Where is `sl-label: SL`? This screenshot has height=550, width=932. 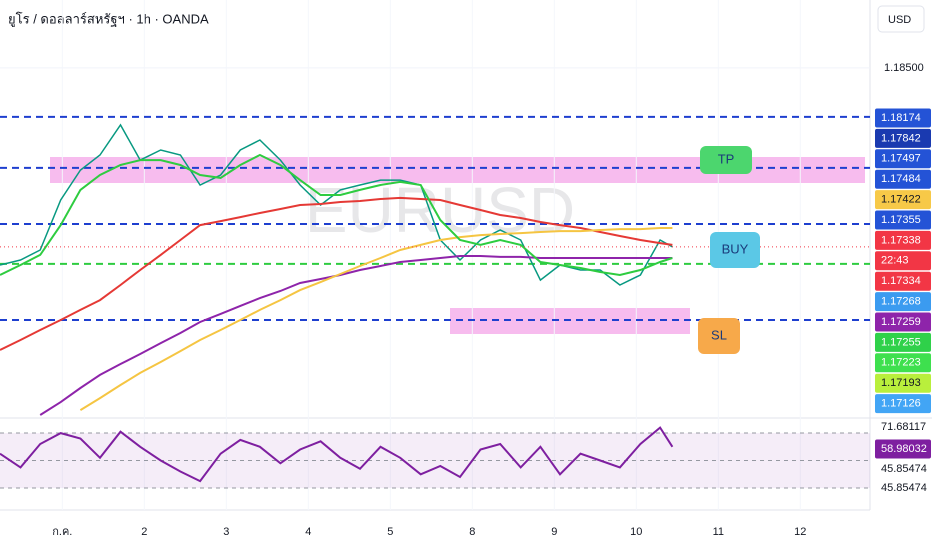 sl-label: SL is located at coordinates (719, 334).